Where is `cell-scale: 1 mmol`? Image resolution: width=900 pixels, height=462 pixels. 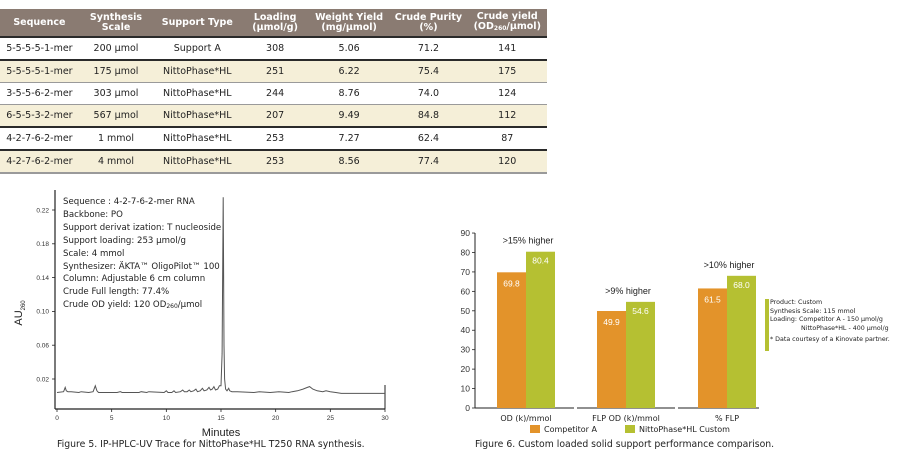
cell-scale: 1 mmol is located at coordinates (116, 139).